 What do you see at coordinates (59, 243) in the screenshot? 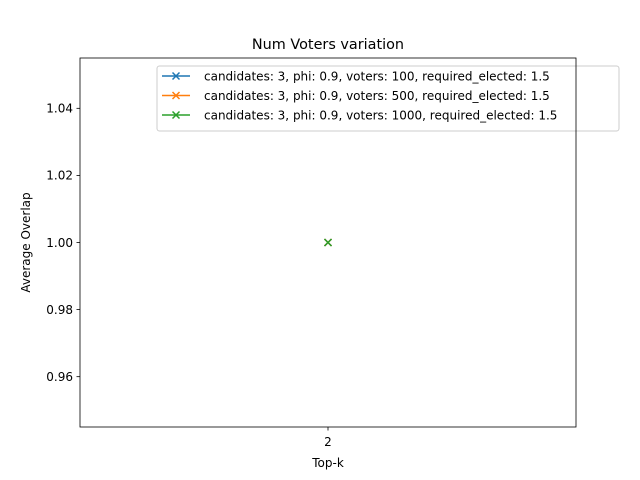
I see `y-tick-label: 1.00` at bounding box center [59, 243].